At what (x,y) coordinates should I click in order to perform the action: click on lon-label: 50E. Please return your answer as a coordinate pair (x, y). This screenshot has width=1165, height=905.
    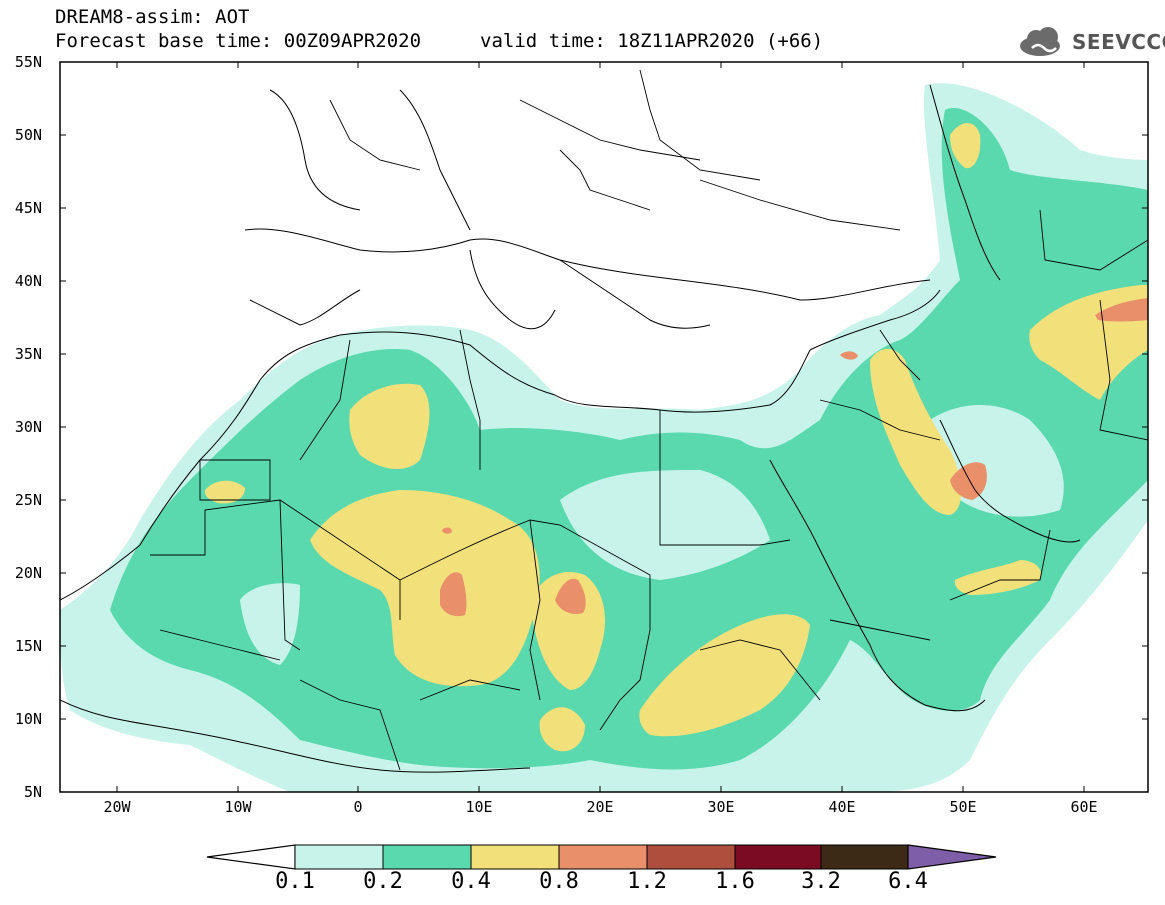
    Looking at the image, I should click on (963, 807).